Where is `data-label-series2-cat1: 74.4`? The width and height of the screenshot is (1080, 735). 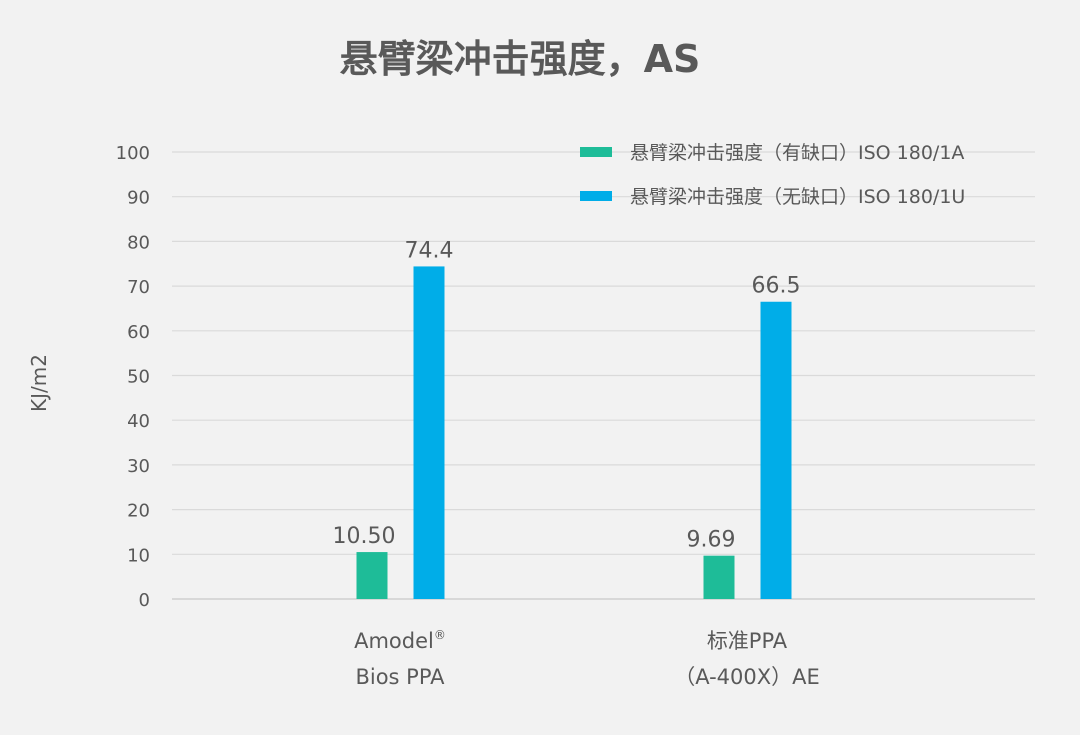
data-label-series2-cat1: 74.4 is located at coordinates (429, 250).